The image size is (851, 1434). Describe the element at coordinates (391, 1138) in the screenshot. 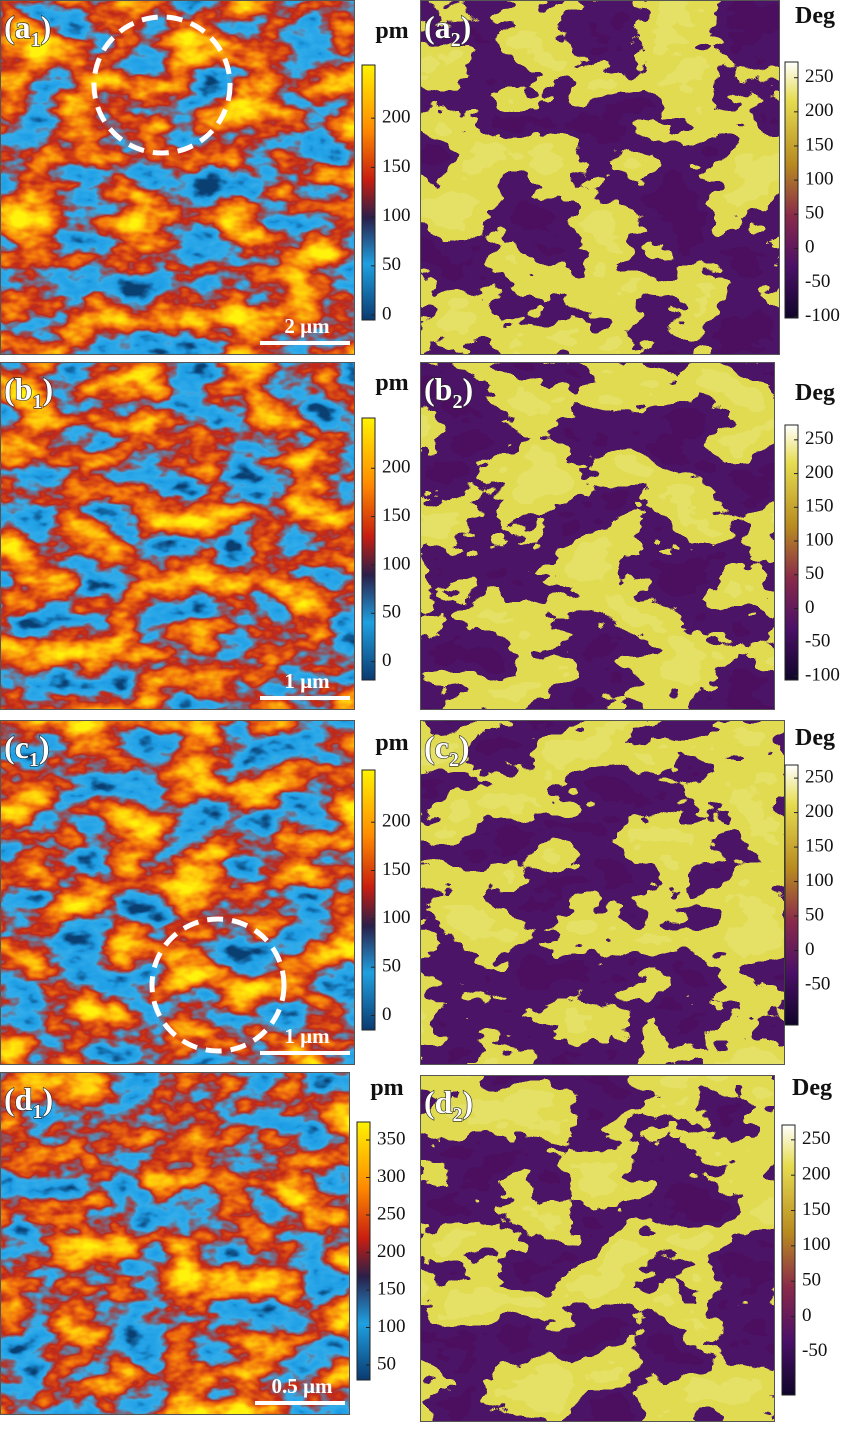

I see `colorbar-tick-label: 350` at that location.